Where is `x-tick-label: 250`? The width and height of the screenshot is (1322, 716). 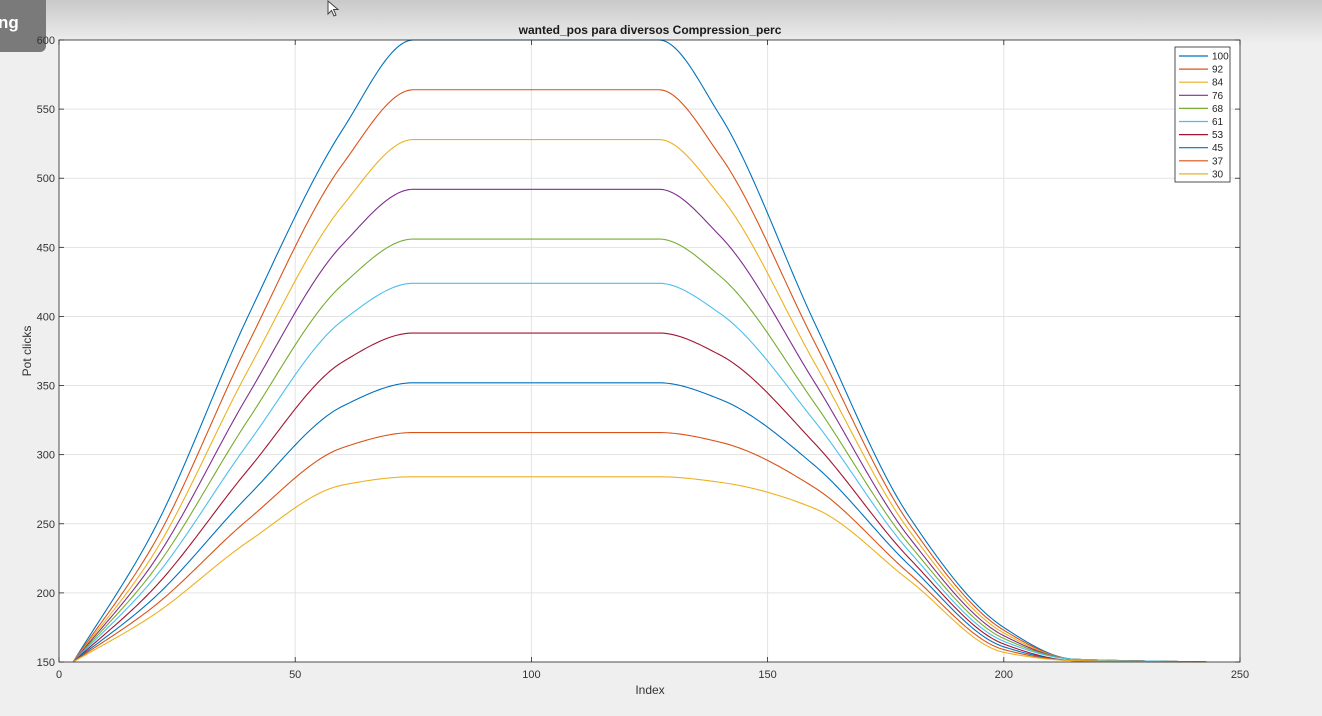 x-tick-label: 250 is located at coordinates (1240, 675).